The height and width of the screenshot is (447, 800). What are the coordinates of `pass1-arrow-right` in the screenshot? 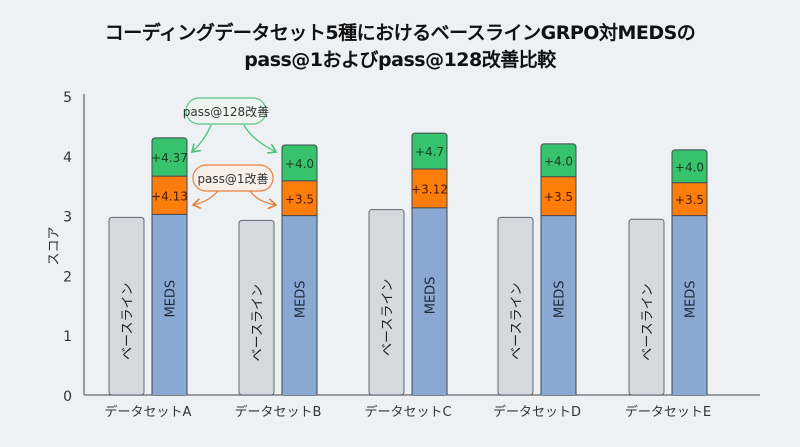 It's located at (262, 197).